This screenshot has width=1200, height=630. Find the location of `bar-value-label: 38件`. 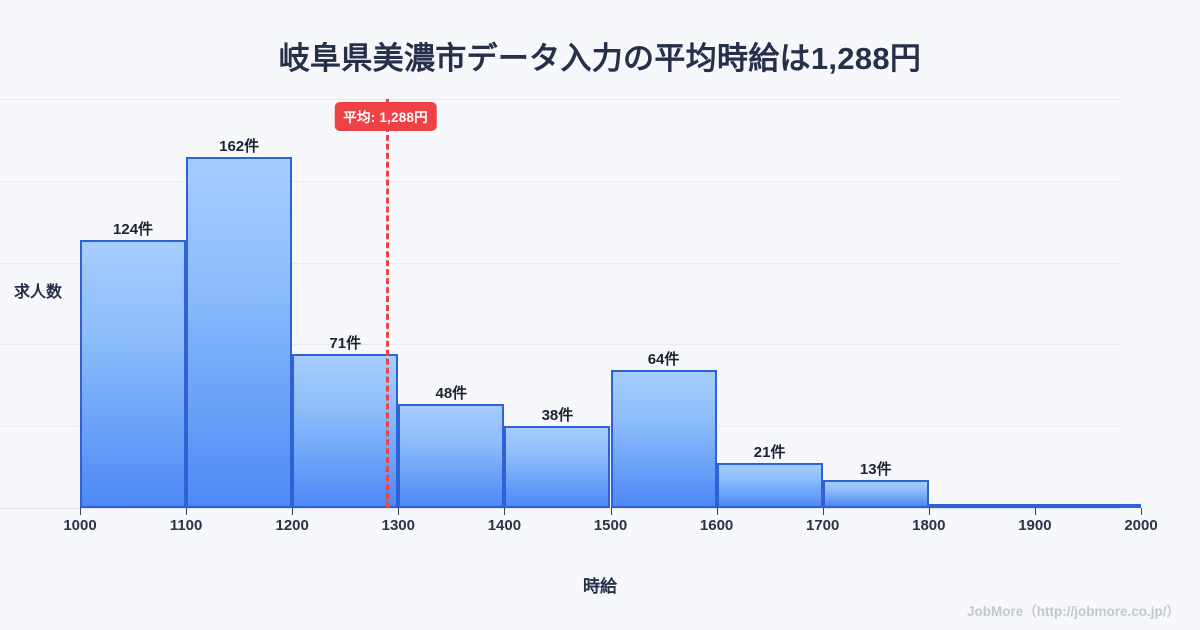

bar-value-label: 38件 is located at coordinates (557, 415).